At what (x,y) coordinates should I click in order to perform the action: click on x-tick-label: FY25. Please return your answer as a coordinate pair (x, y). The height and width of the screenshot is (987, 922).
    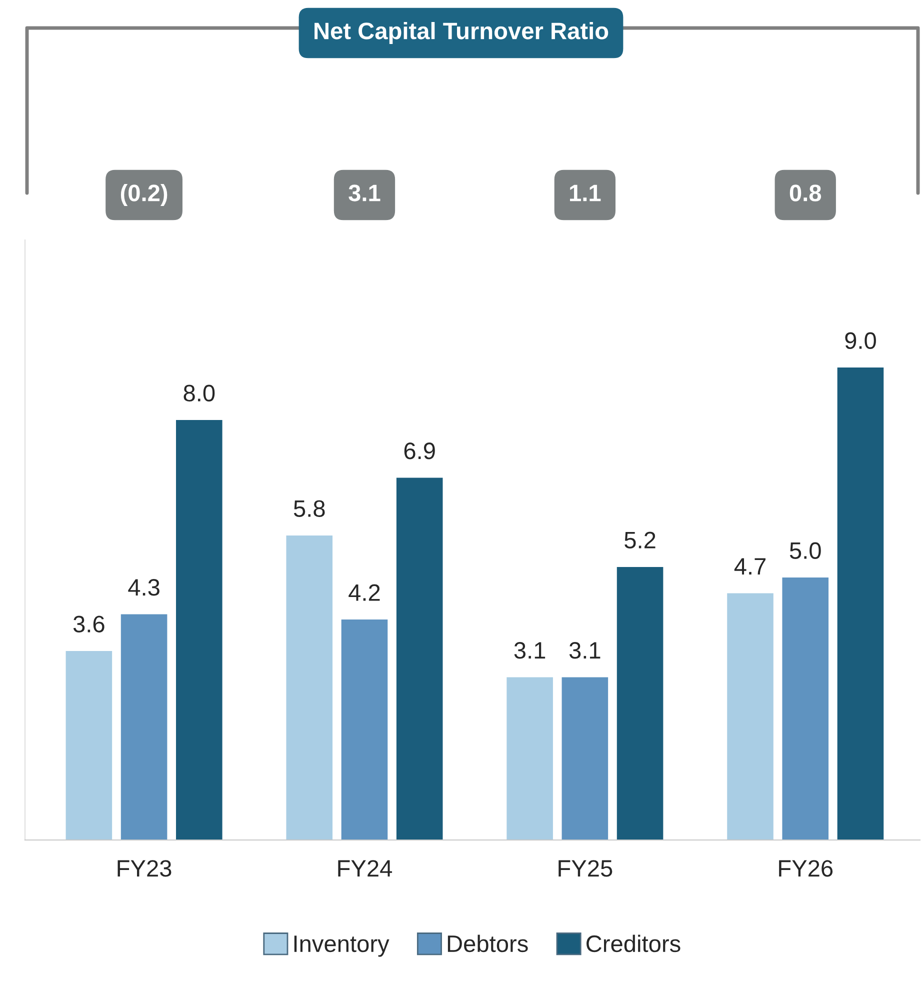
    Looking at the image, I should click on (585, 868).